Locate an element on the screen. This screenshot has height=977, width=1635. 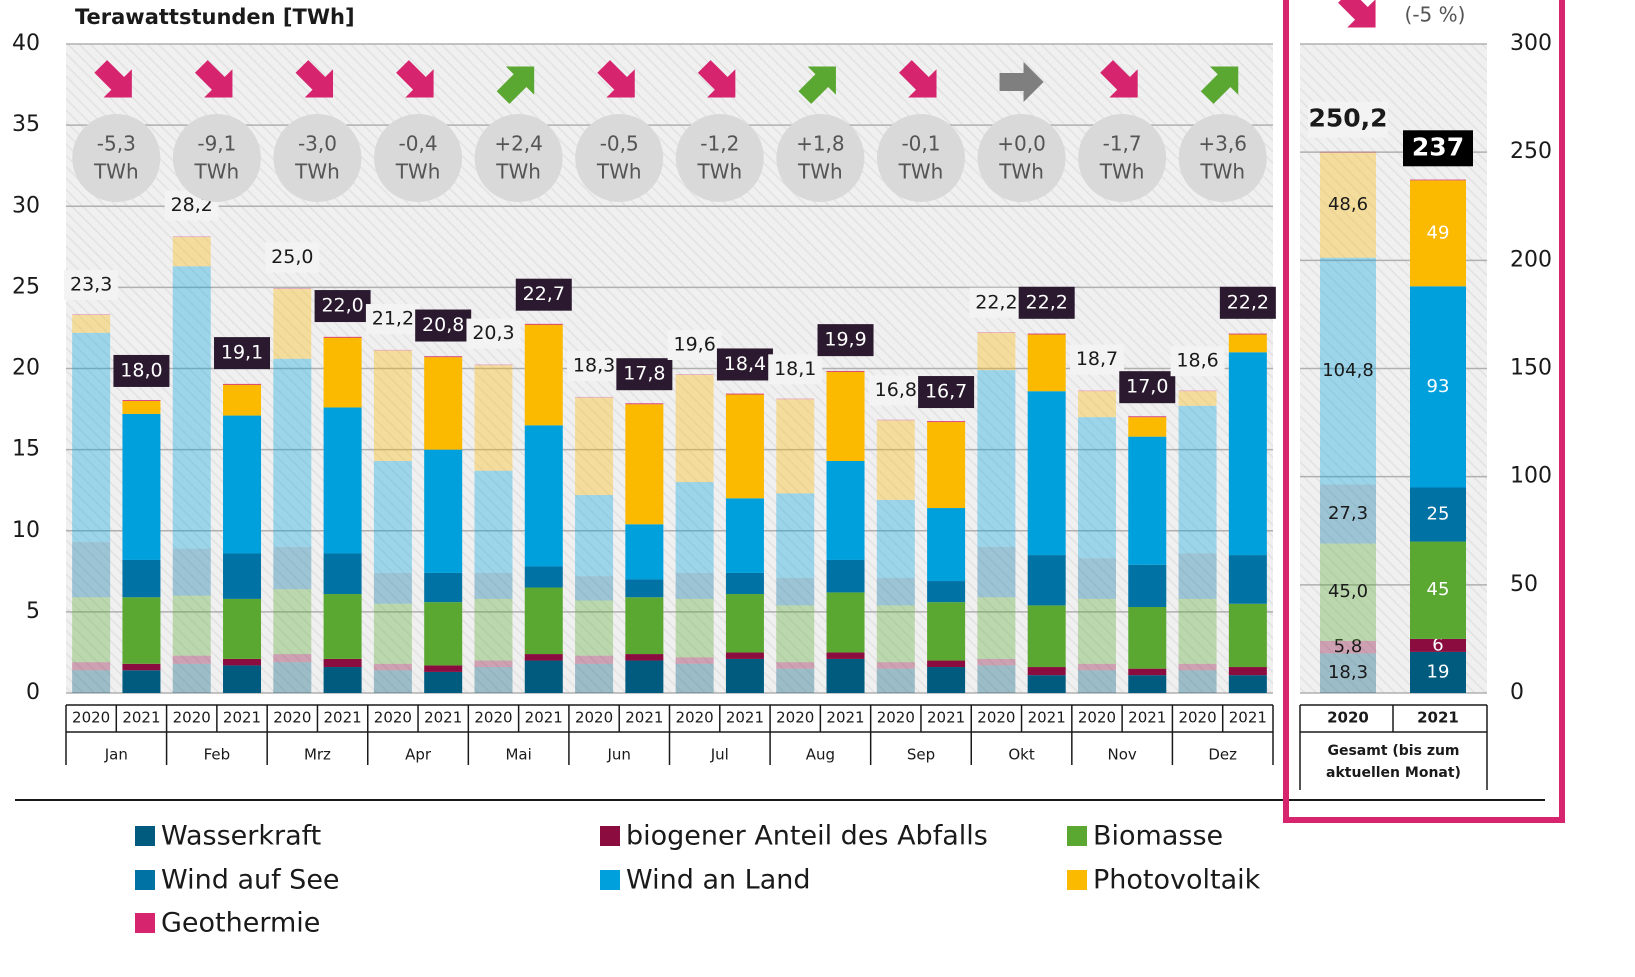
month-label: Sep is located at coordinates (921, 755).